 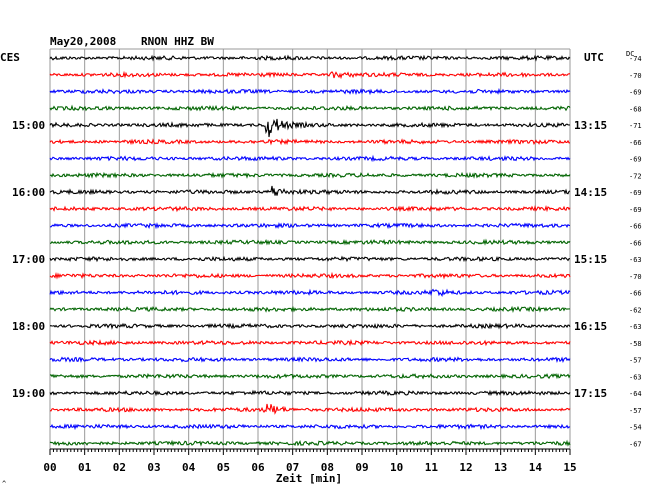 What do you see at coordinates (258, 467) in the screenshot?
I see `x-tick-label: 06` at bounding box center [258, 467].